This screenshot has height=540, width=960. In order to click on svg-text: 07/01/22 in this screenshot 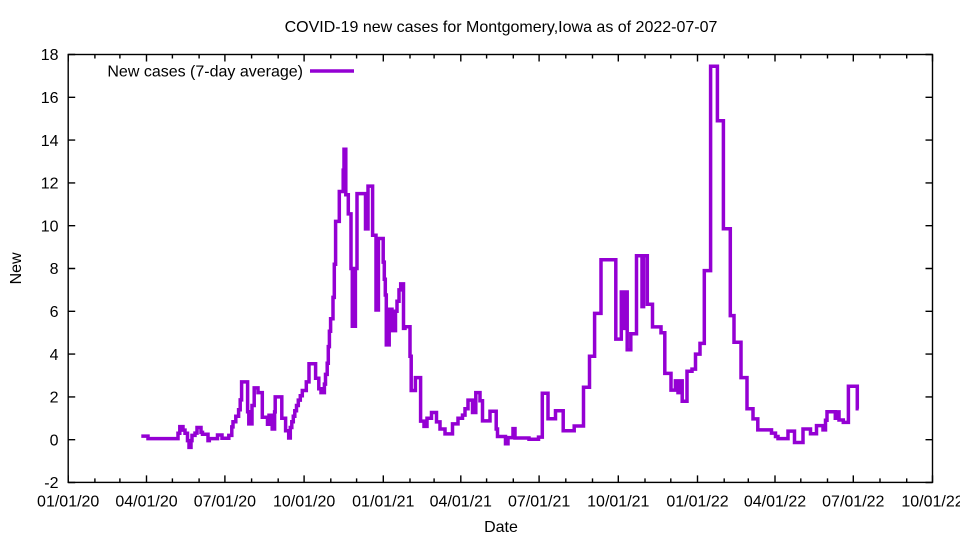, I will do `click(853, 502)`.